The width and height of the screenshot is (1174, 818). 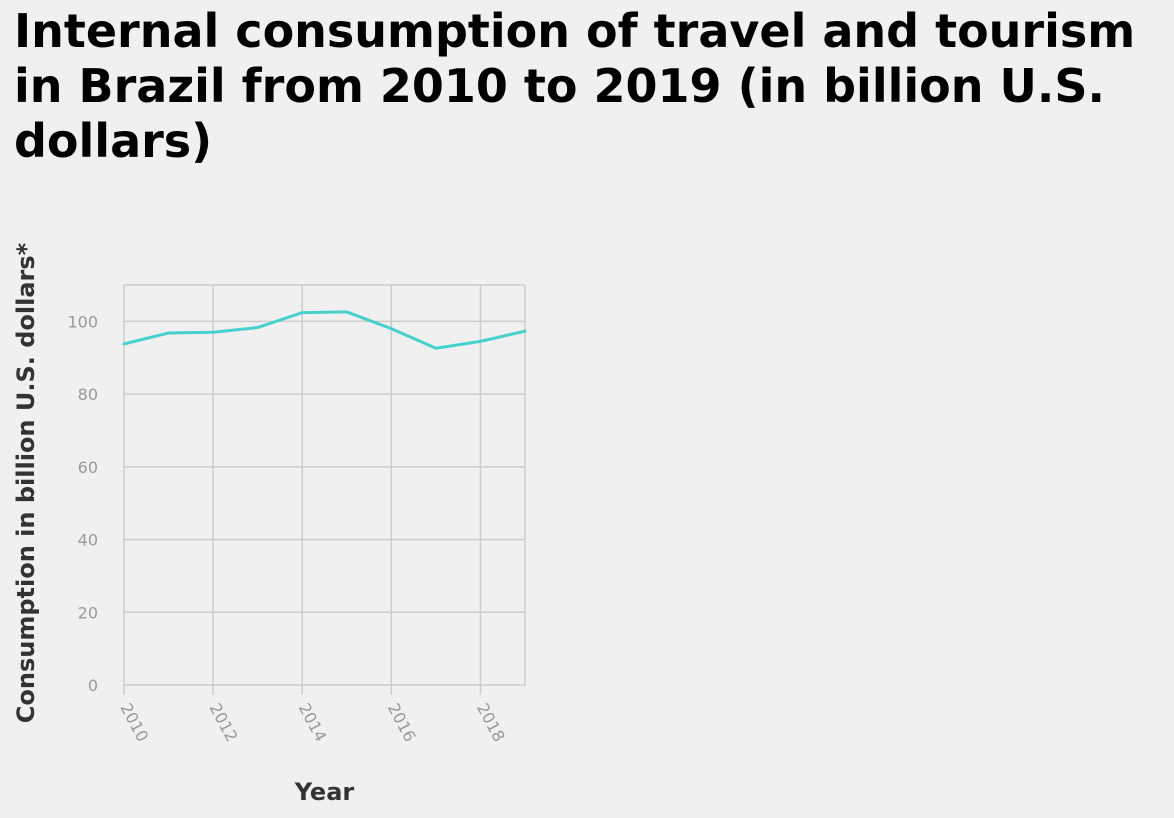 I want to click on y-tick-labels: 0 20 40 60 80 100, so click(x=82, y=503).